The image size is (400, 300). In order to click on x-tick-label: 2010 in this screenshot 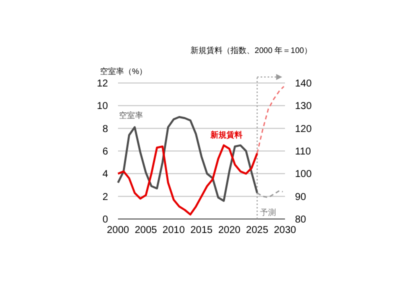, I will do `click(174, 230)`.